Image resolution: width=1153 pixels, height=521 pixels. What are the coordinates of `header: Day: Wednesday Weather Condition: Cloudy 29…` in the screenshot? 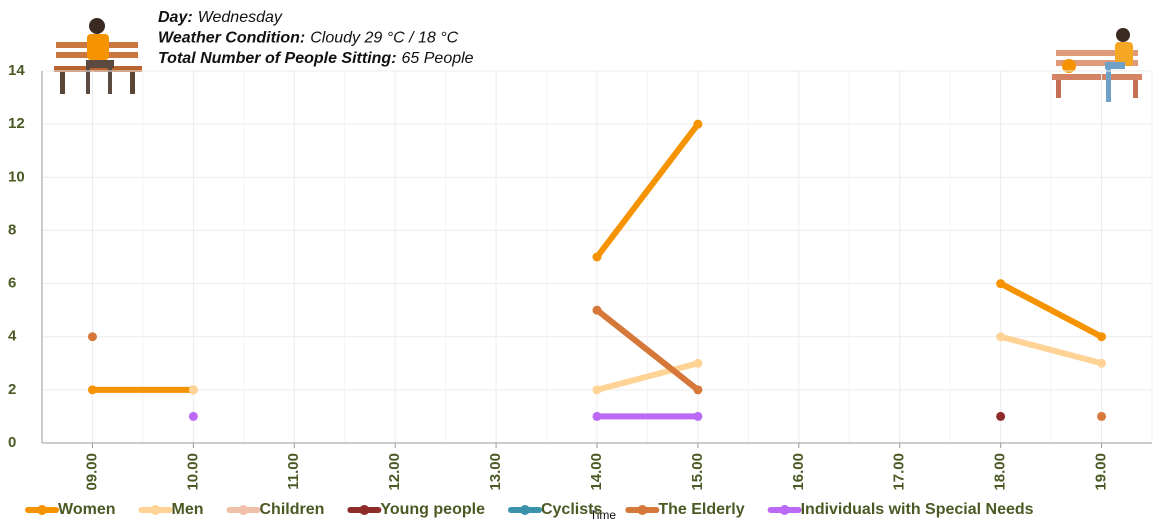 It's located at (316, 38).